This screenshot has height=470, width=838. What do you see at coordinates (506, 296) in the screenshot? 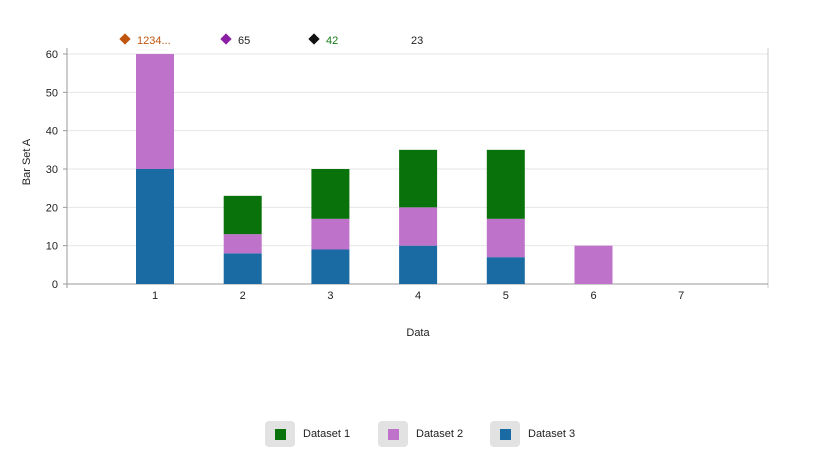
I see `x-tick-label: 5` at bounding box center [506, 296].